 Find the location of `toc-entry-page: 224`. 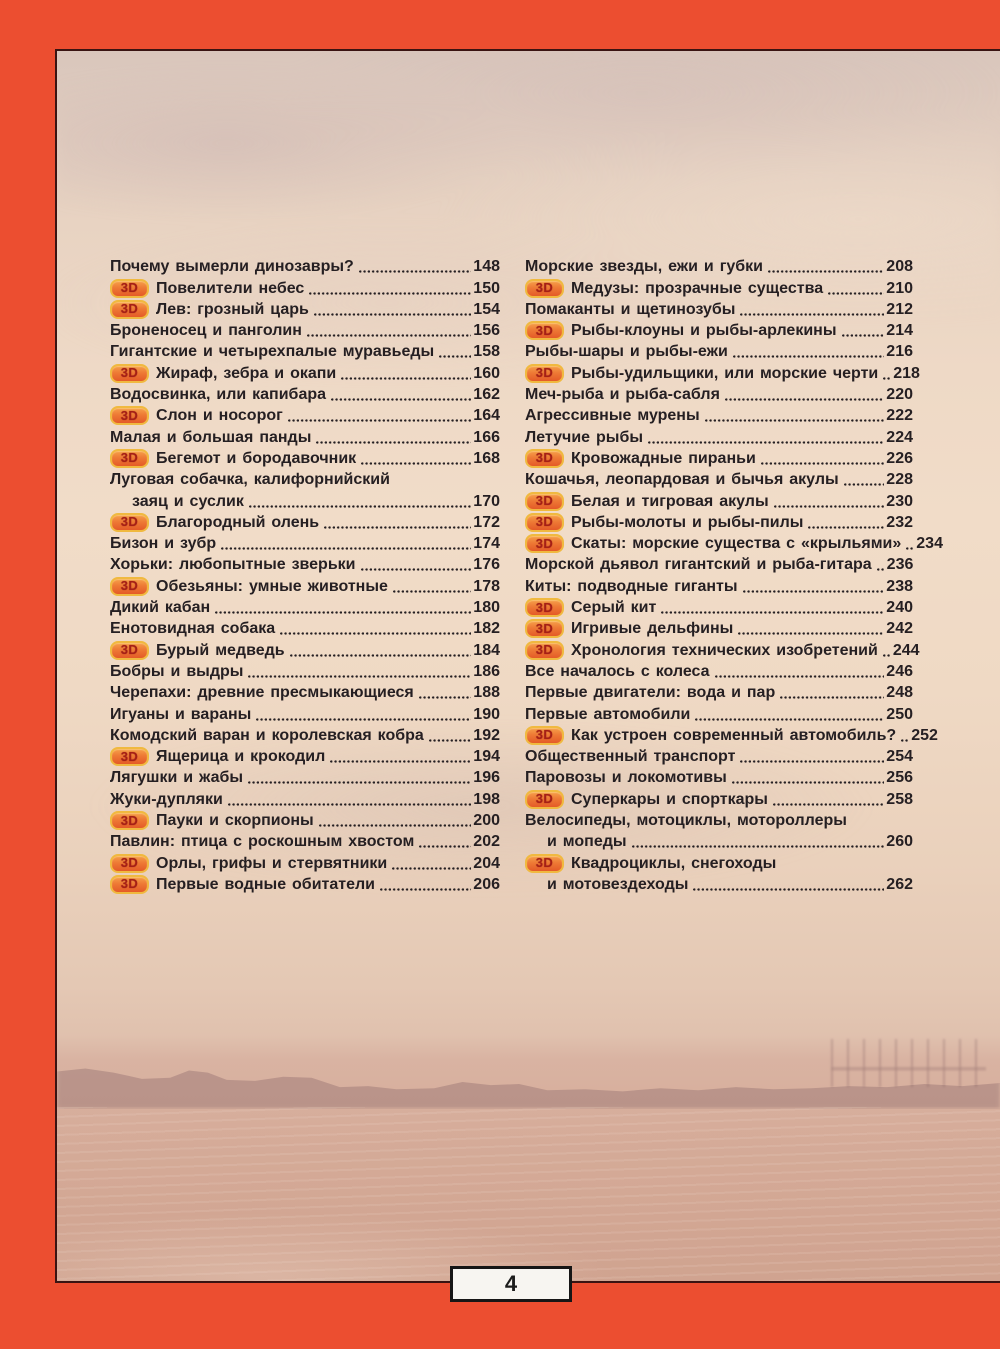

toc-entry-page: 224 is located at coordinates (899, 437).